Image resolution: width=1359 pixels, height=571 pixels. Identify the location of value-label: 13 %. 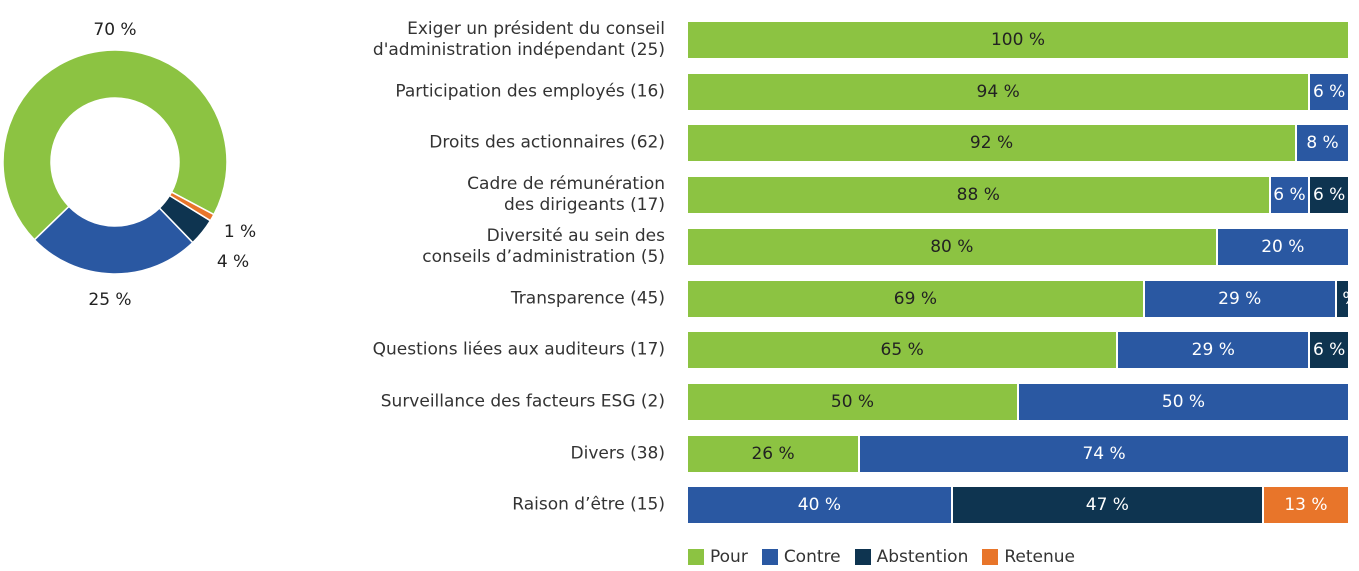
(1306, 505).